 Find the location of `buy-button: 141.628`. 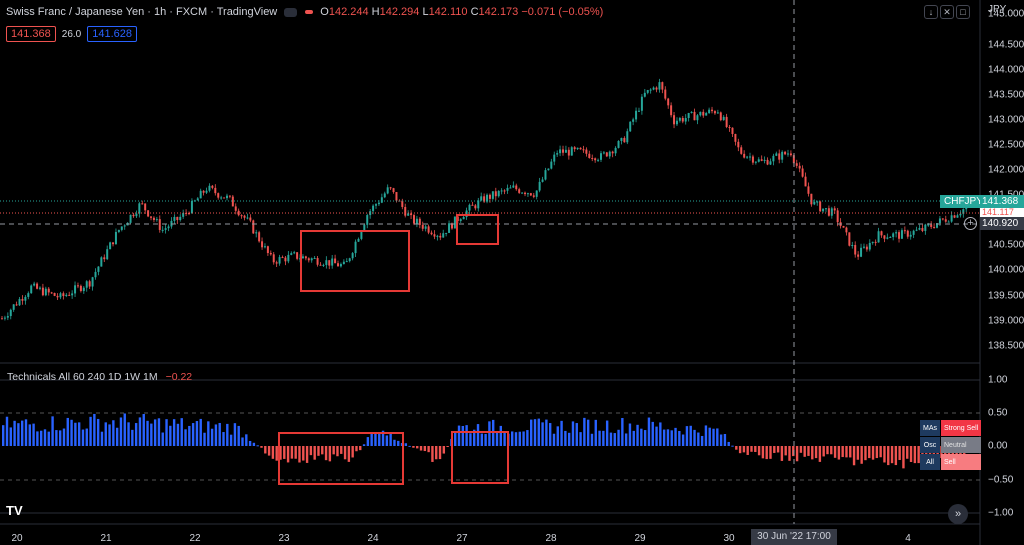

buy-button: 141.628 is located at coordinates (112, 34).